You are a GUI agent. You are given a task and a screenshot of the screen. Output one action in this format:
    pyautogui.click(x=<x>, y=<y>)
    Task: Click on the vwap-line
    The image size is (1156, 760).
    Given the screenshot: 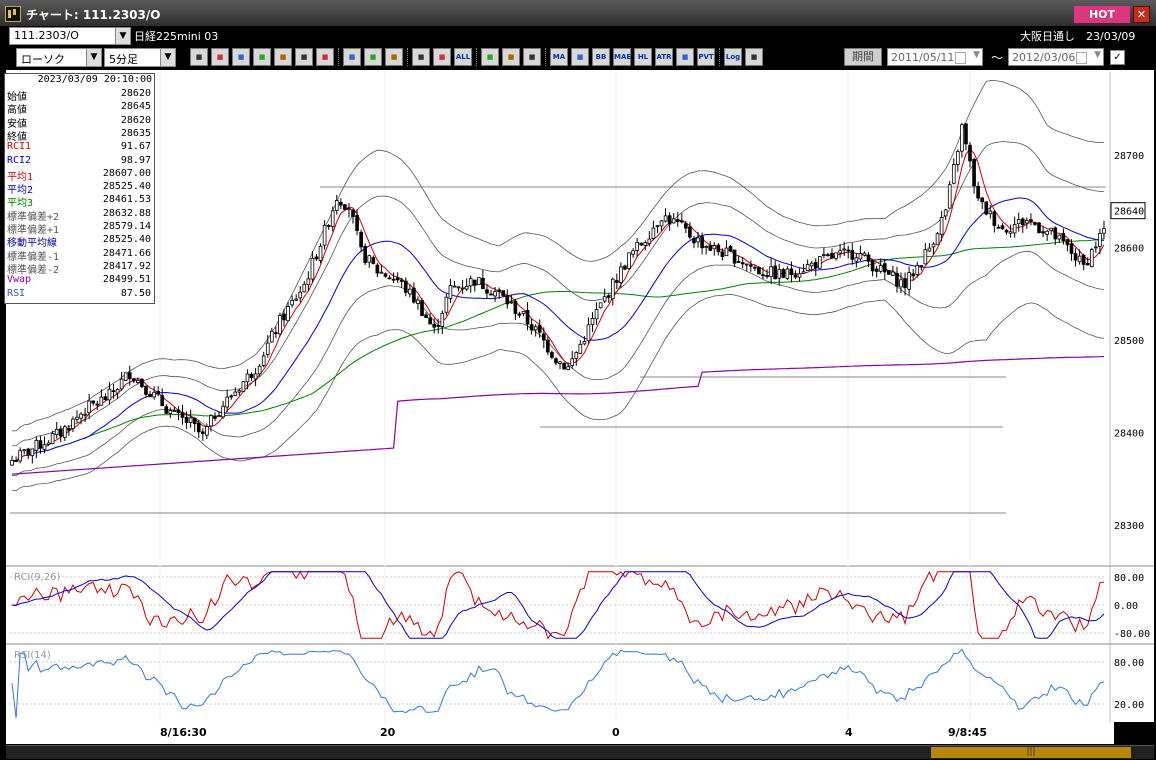 What is the action you would take?
    pyautogui.click(x=558, y=415)
    